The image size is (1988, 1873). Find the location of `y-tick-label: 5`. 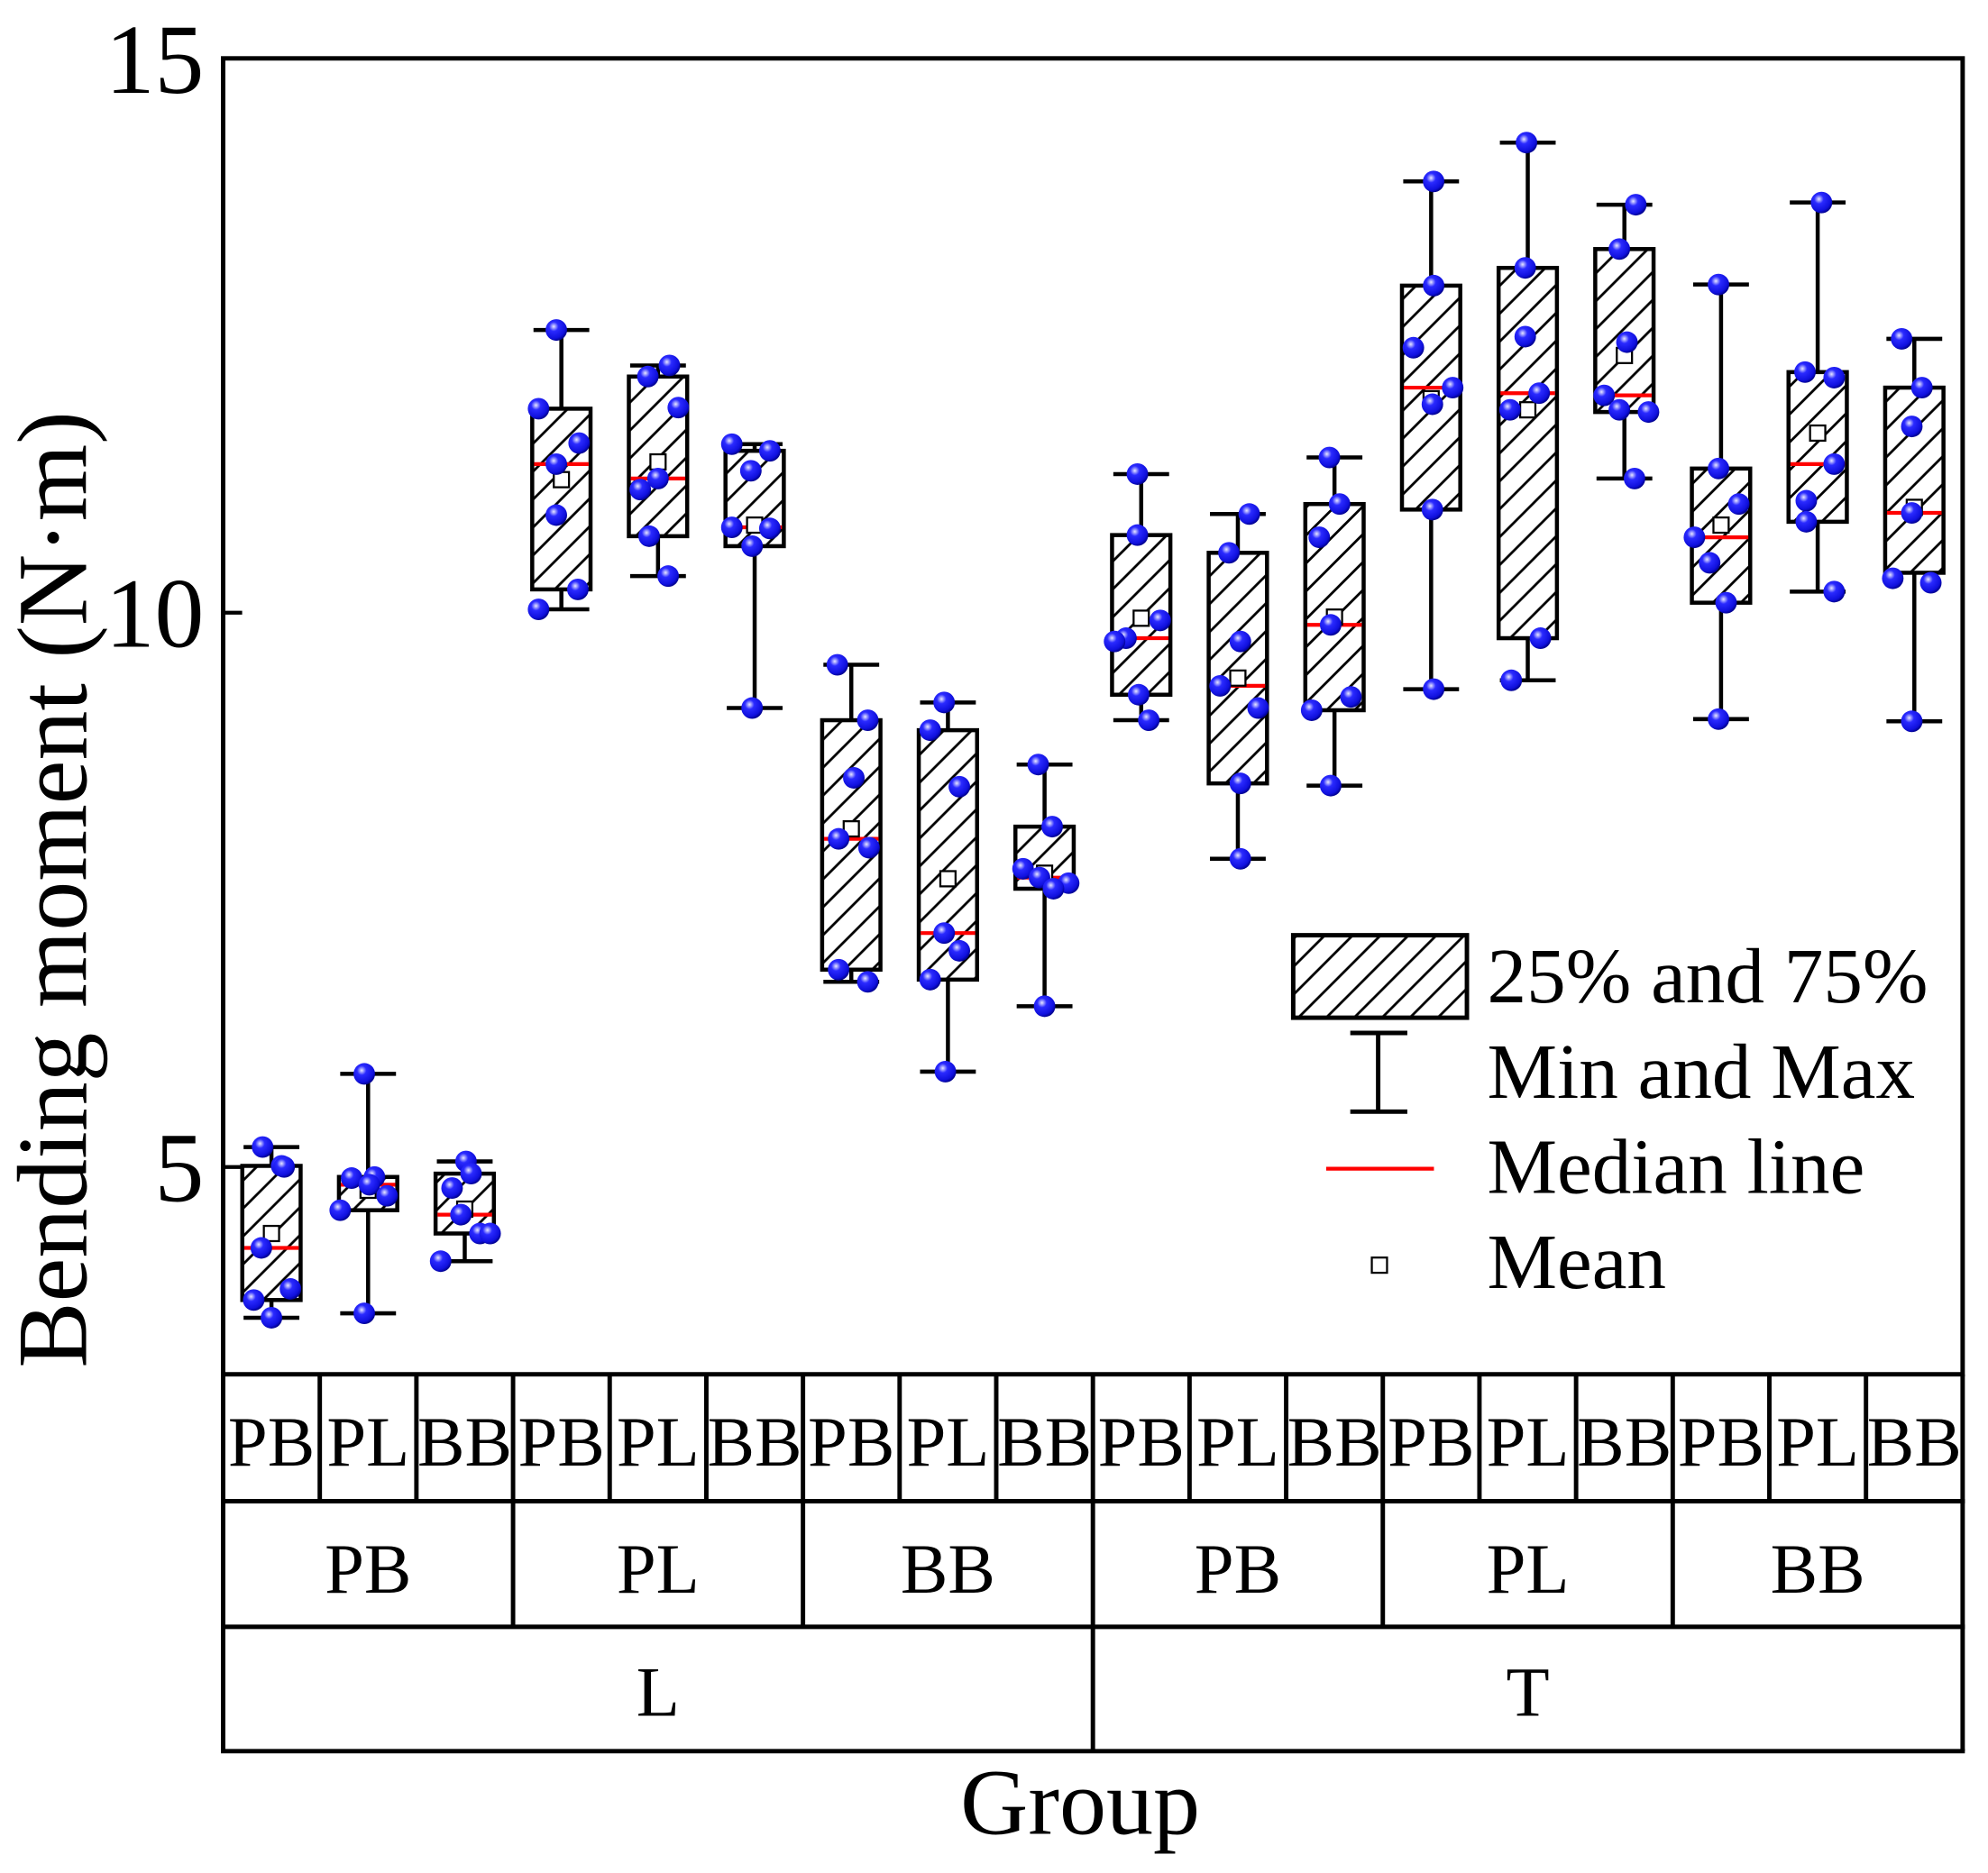

y-tick-label: 5 is located at coordinates (180, 1168).